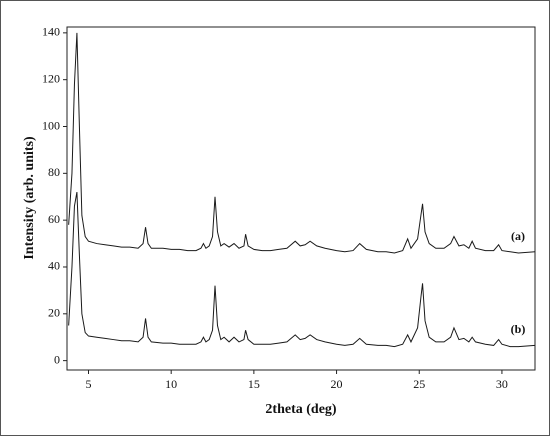 The width and height of the screenshot is (550, 436). I want to click on x-tick-label: 20, so click(337, 384).